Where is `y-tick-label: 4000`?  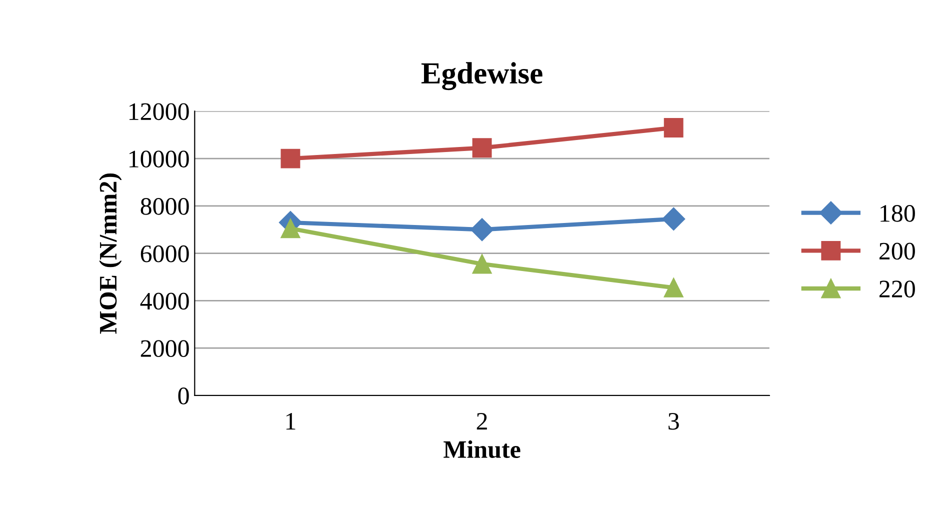 y-tick-label: 4000 is located at coordinates (164, 301).